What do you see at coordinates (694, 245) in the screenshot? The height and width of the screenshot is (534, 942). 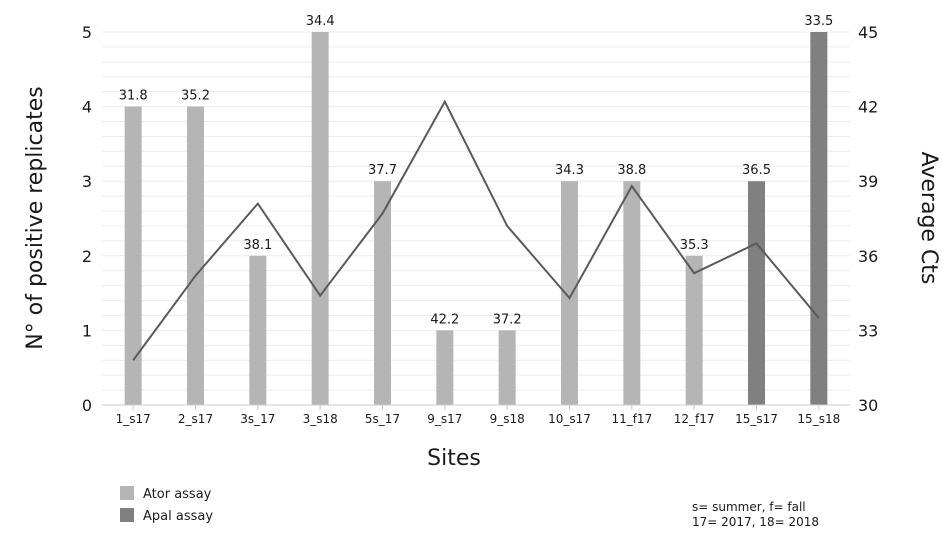 I see `bar-data-label: 35.3` at bounding box center [694, 245].